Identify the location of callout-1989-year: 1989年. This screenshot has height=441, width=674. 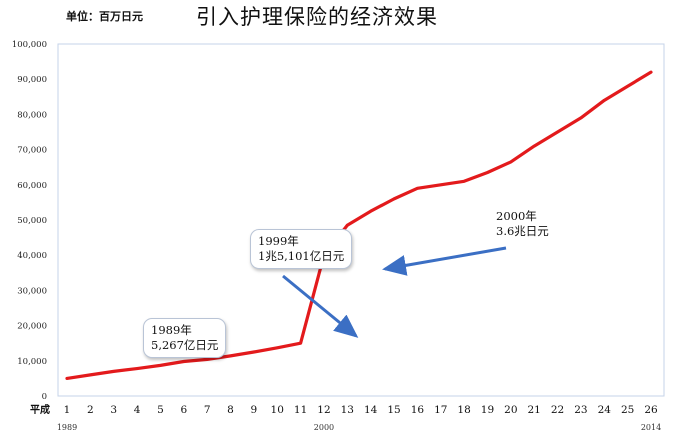
(171, 330).